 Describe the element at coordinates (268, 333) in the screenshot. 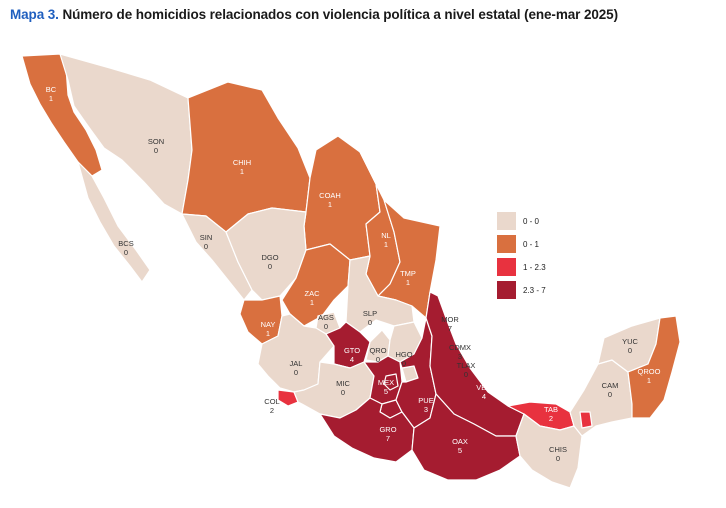

I see `state-value-nay: 1` at that location.